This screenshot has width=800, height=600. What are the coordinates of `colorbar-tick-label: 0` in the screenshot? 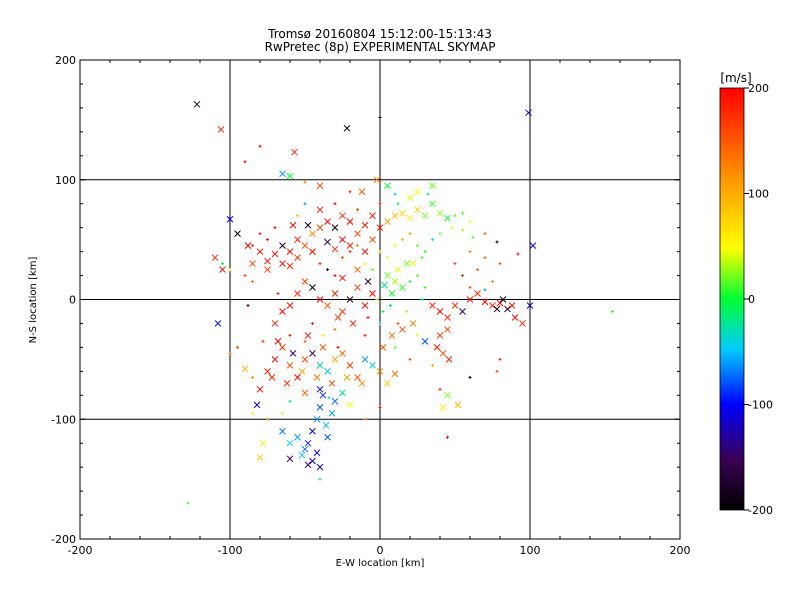 It's located at (751, 299).